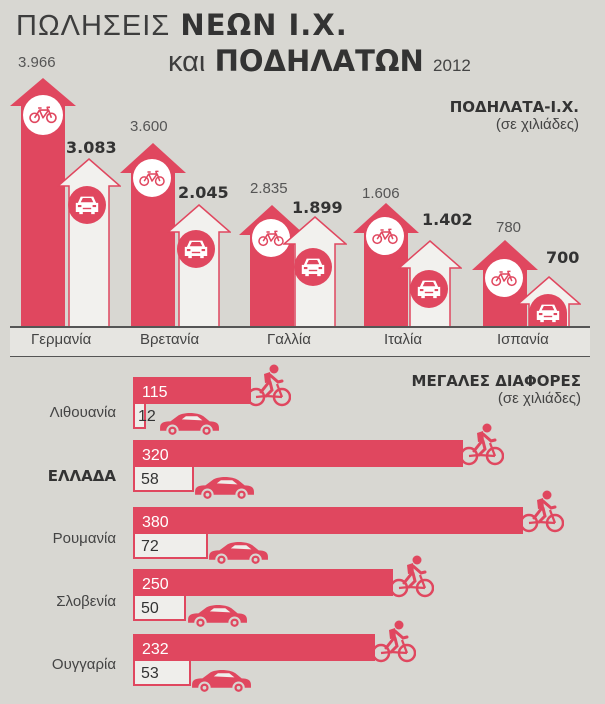 The height and width of the screenshot is (704, 605). Describe the element at coordinates (82, 412) in the screenshot. I see `y-label-lithuania: Λιθουανία` at that location.